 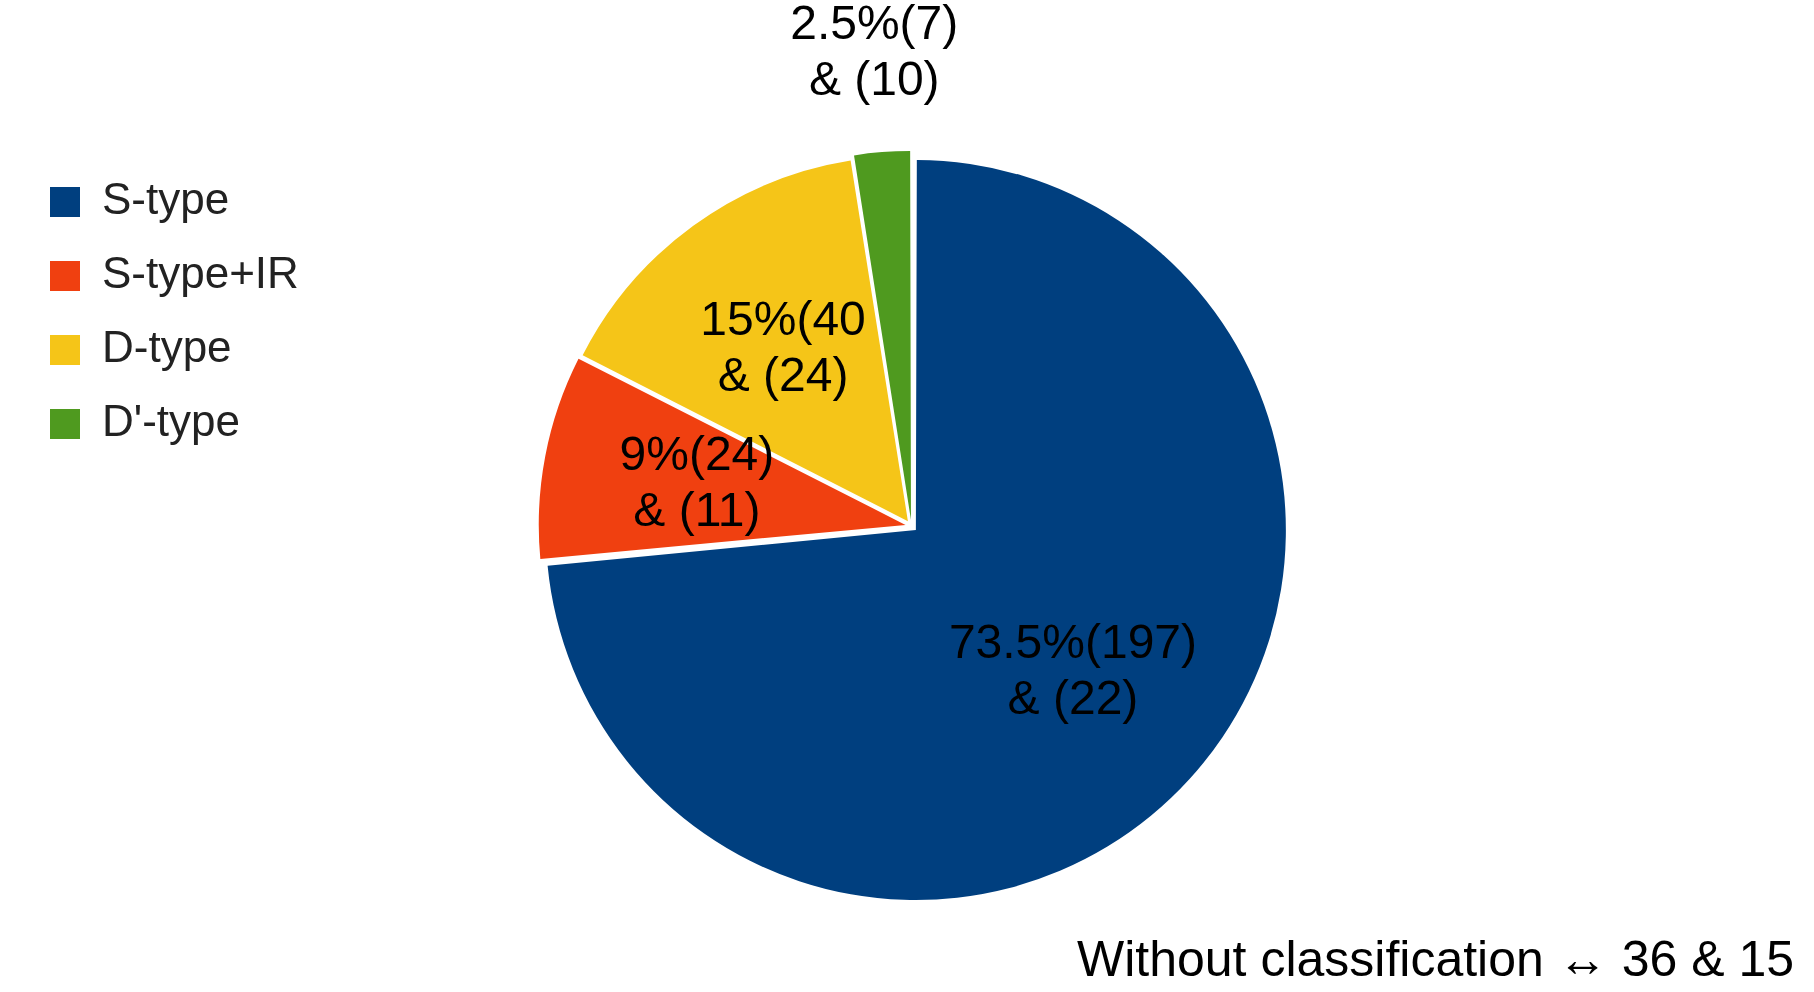 What do you see at coordinates (167, 347) in the screenshot?
I see `legend-label: D-type` at bounding box center [167, 347].